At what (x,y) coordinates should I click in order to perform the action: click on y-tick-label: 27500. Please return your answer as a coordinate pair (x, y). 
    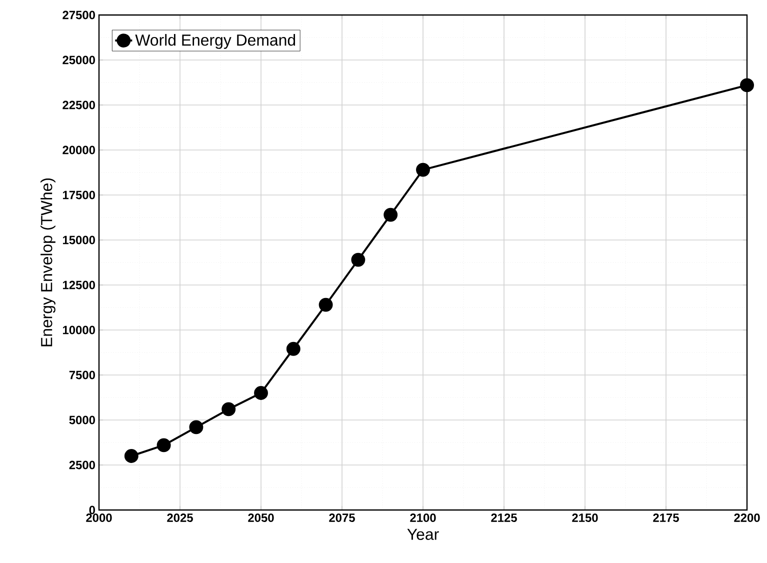
    Looking at the image, I should click on (78, 15).